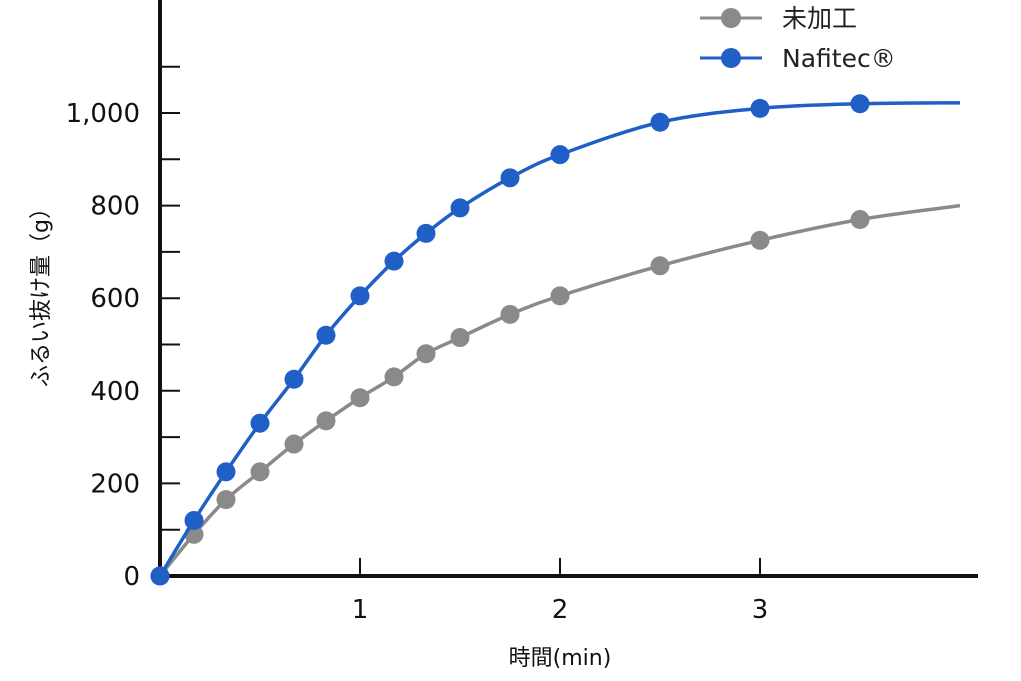 The image size is (1021, 681). I want to click on y-tick-label: 600, so click(115, 299).